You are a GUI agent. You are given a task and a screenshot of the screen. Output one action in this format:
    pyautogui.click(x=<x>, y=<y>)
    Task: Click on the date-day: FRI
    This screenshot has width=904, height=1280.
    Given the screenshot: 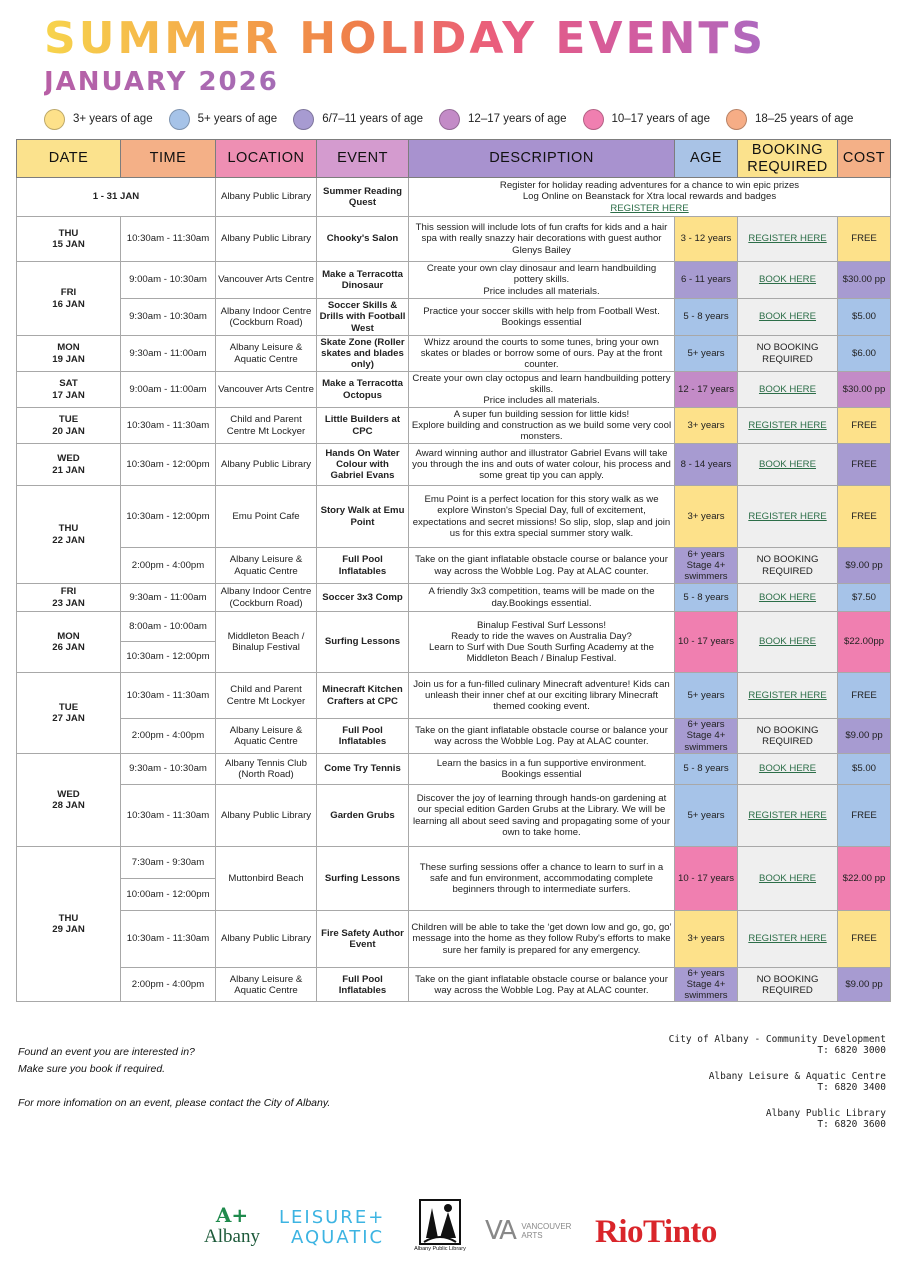 What is the action you would take?
    pyautogui.click(x=68, y=293)
    